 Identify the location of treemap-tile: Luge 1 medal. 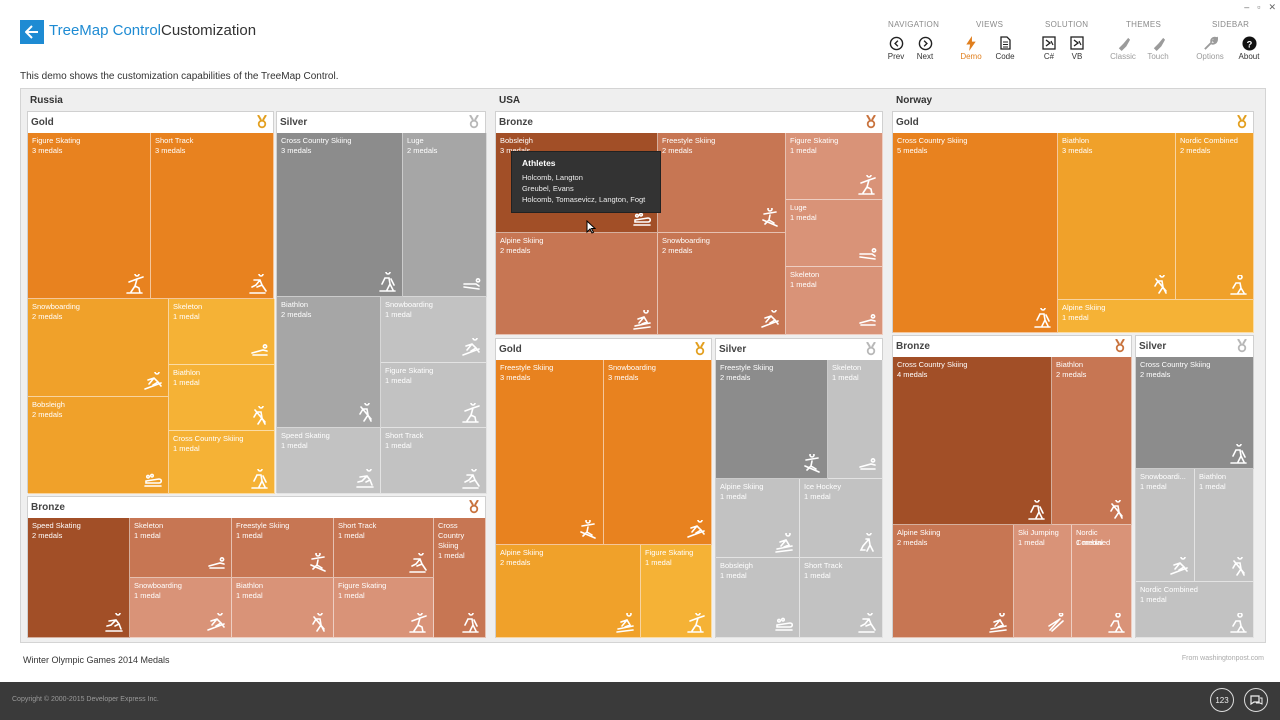
(834, 233).